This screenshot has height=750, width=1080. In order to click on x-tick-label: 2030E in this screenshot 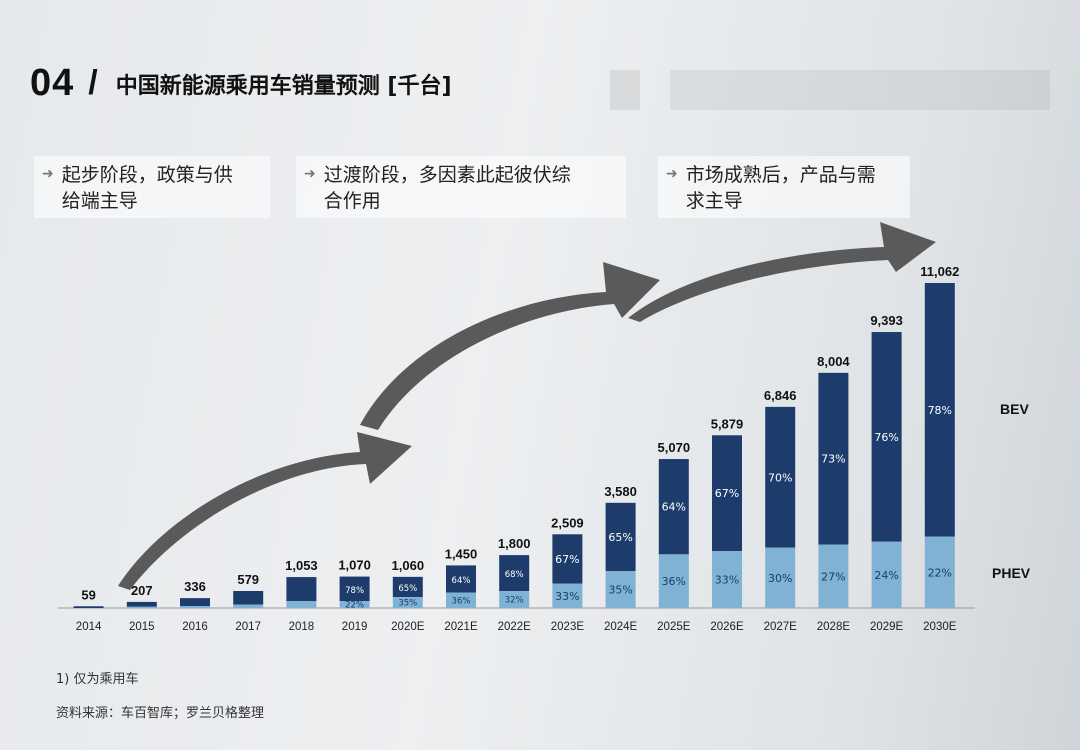, I will do `click(940, 627)`.